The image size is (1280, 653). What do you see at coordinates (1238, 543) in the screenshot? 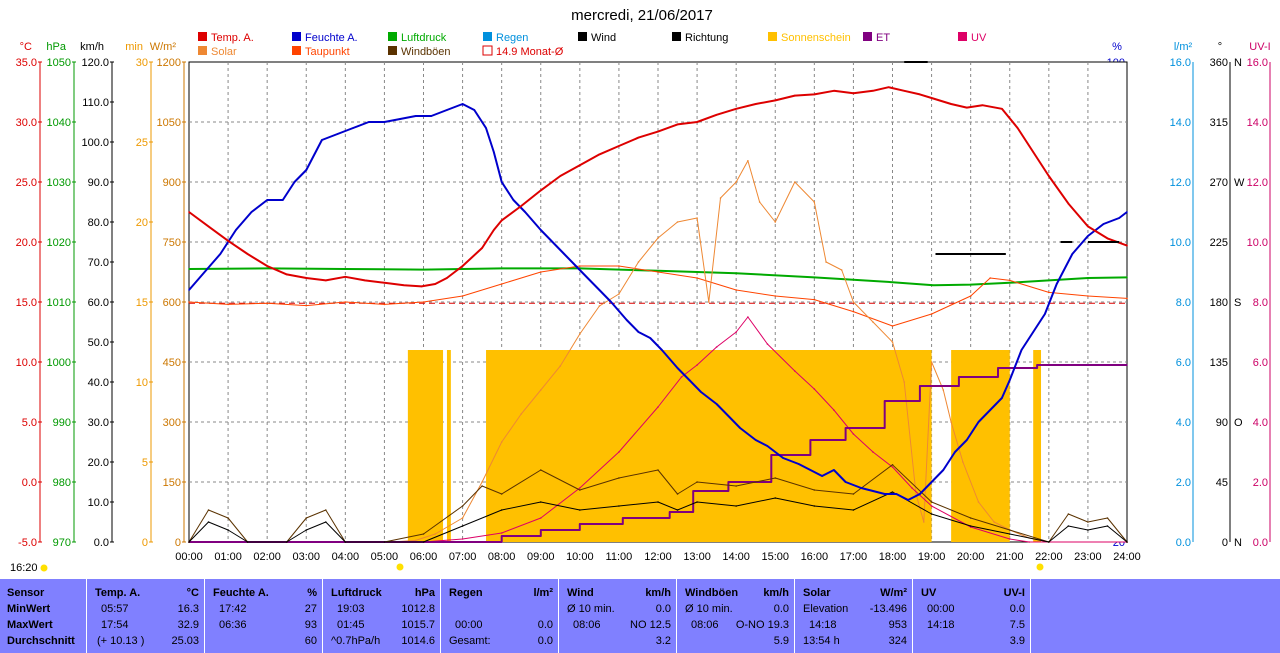
I see `compass-label: N` at bounding box center [1238, 543].